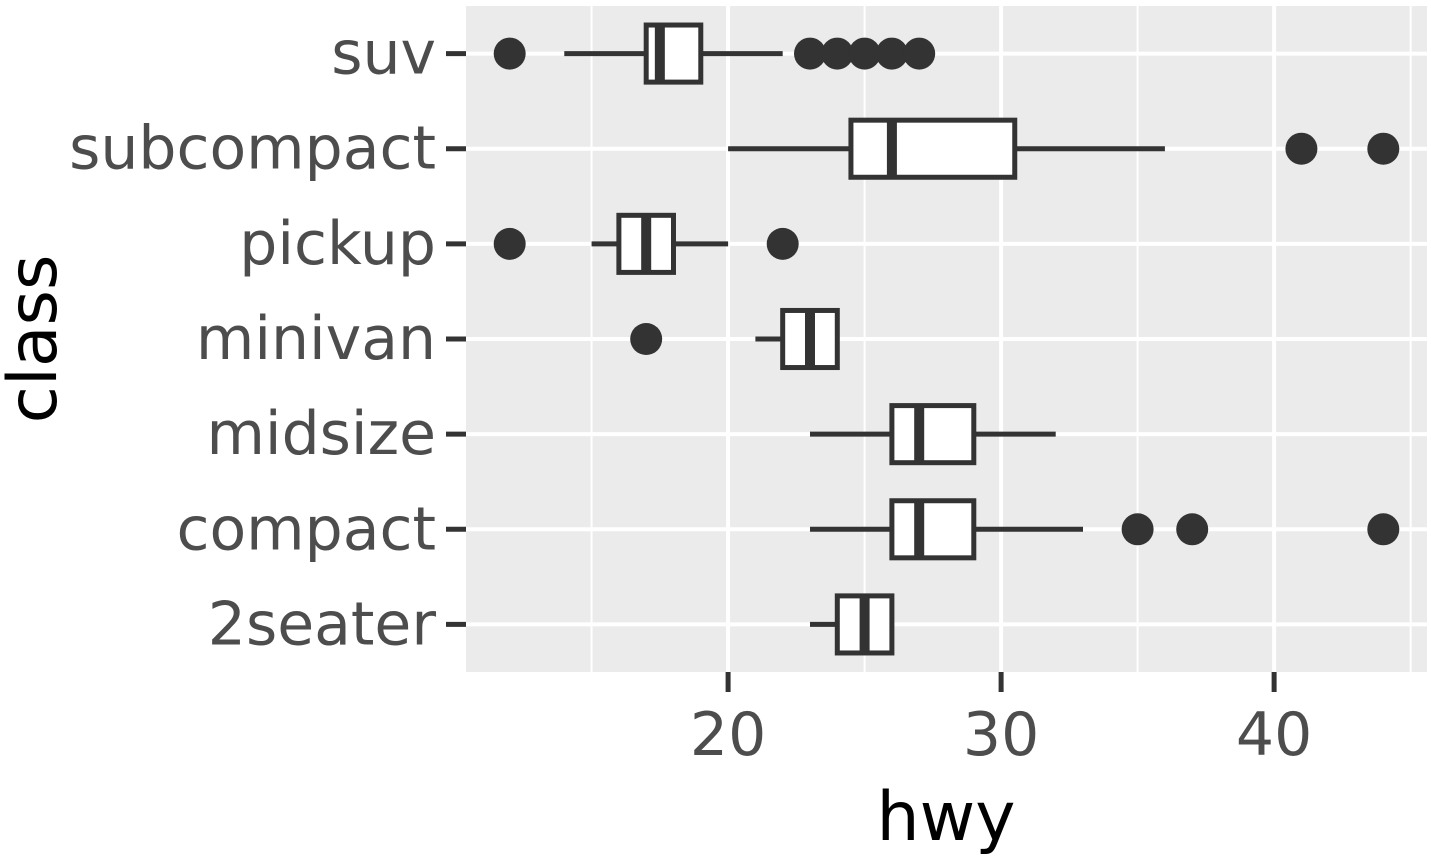  I want to click on x-tick-label-30: 30, so click(1001, 735).